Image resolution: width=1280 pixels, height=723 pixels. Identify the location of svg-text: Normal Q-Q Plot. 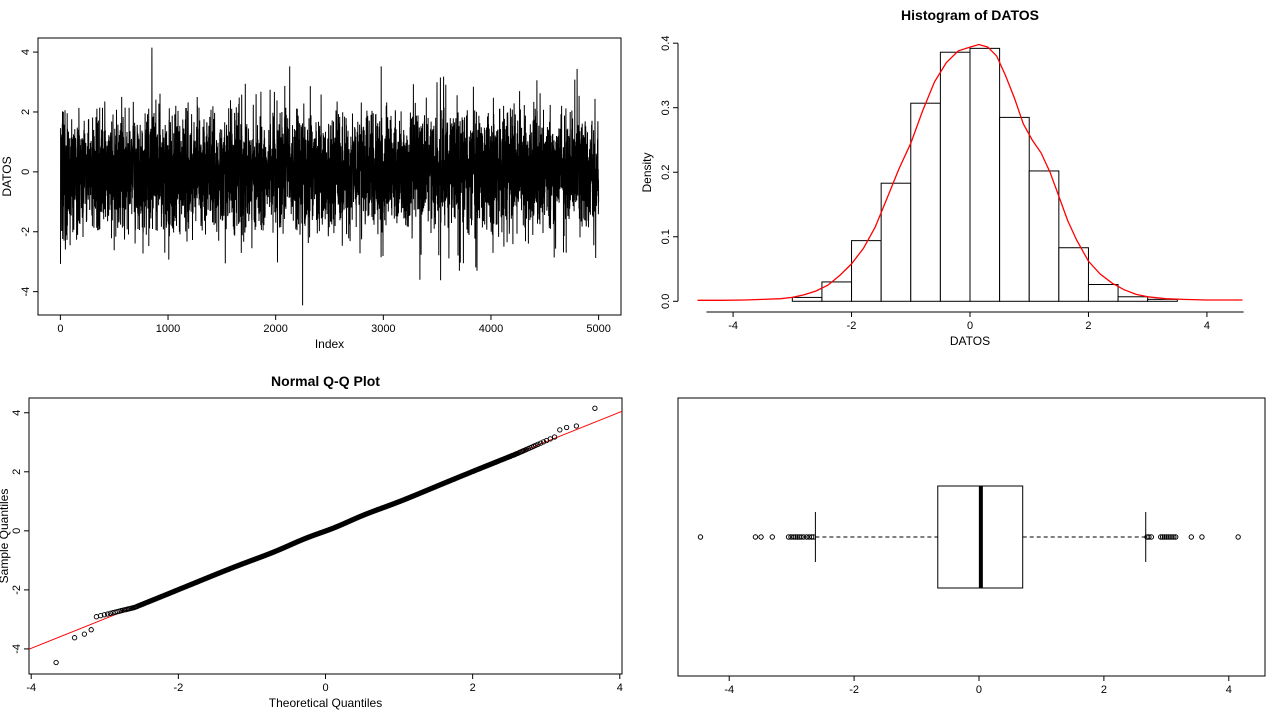
(325, 381).